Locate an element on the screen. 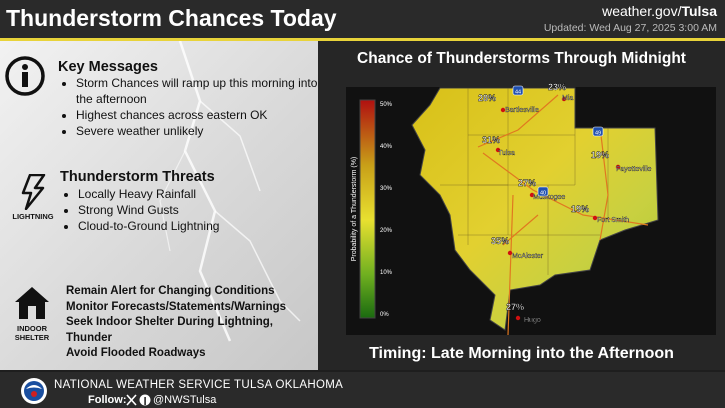 This screenshot has width=725, height=408. colorbar-tick: 50% is located at coordinates (386, 105).